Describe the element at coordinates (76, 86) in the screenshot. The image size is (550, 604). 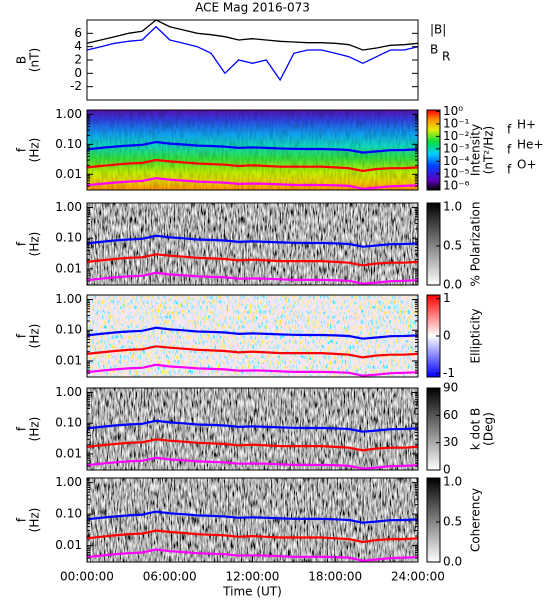
I see `y-tick-label: -2` at that location.